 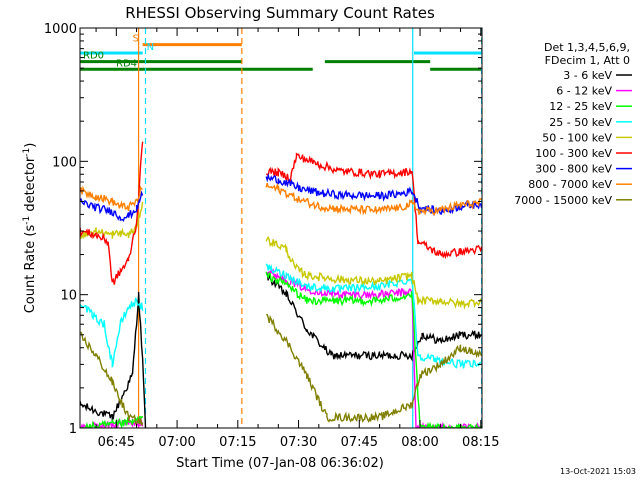 What do you see at coordinates (573, 153) in the screenshot?
I see `legend-label: 100 - 300 keV` at bounding box center [573, 153].